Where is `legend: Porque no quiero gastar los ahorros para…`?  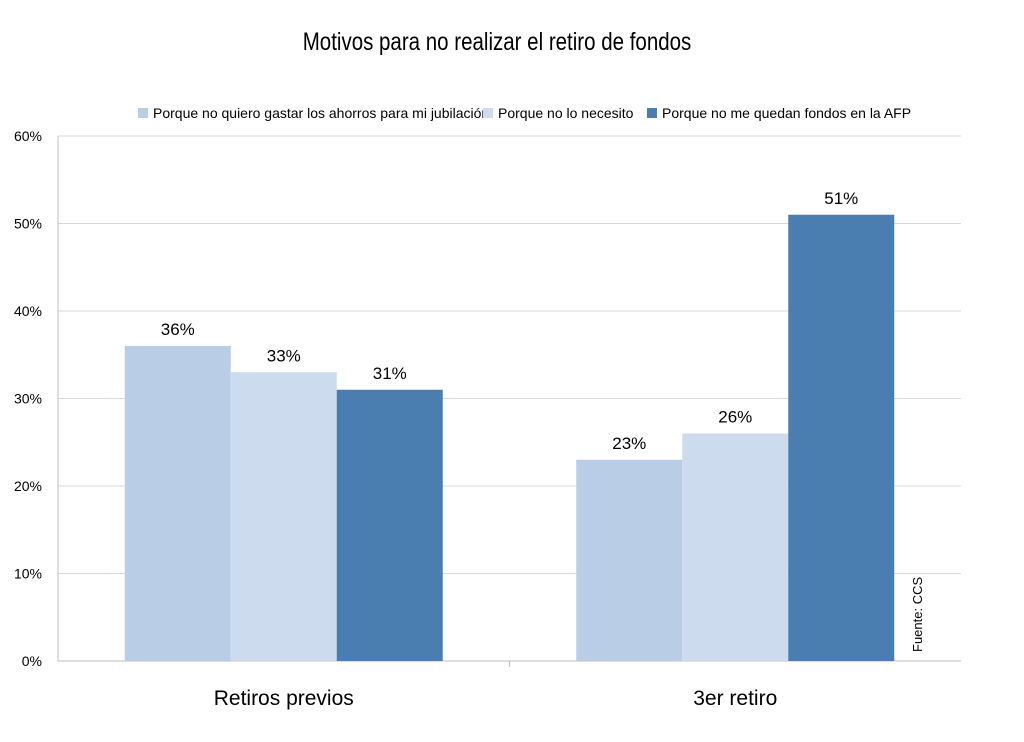
legend: Porque no quiero gastar los ahorros para… is located at coordinates (515, 113).